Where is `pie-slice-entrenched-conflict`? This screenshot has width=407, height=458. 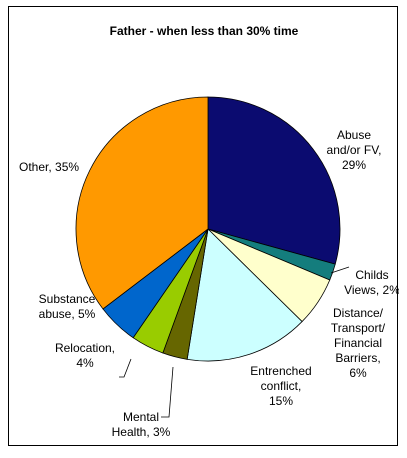 pie-slice-entrenched-conflict is located at coordinates (244, 295).